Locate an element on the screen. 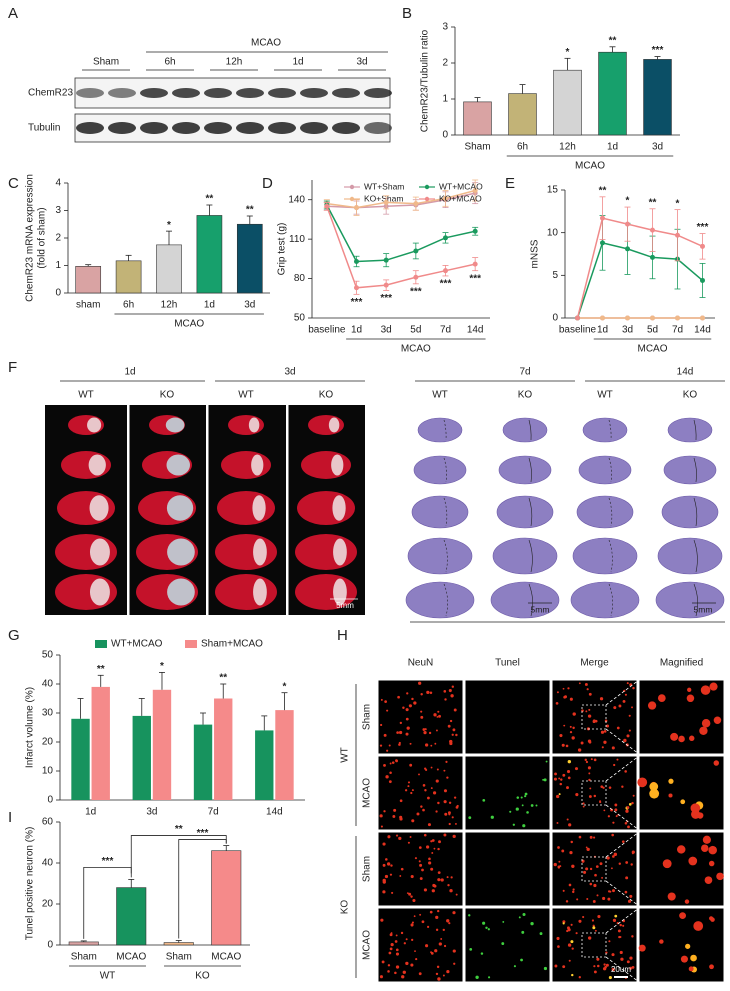 The height and width of the screenshot is (991, 730). y-tick-label: 110 is located at coordinates (297, 239).